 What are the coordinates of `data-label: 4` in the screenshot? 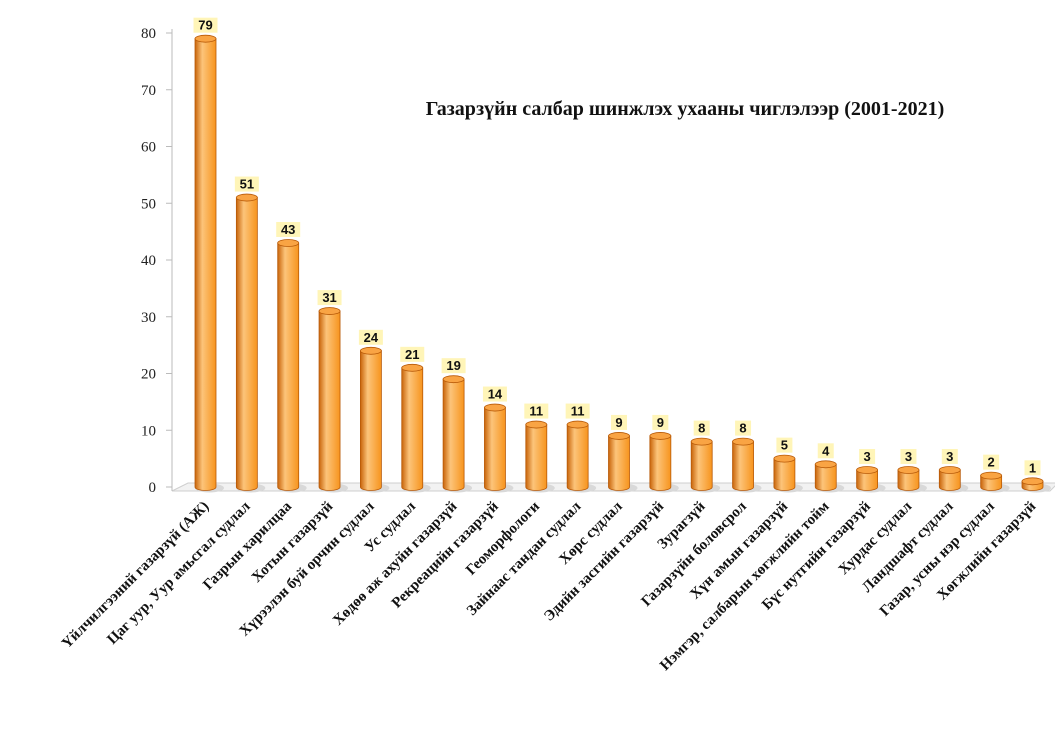 It's located at (826, 450).